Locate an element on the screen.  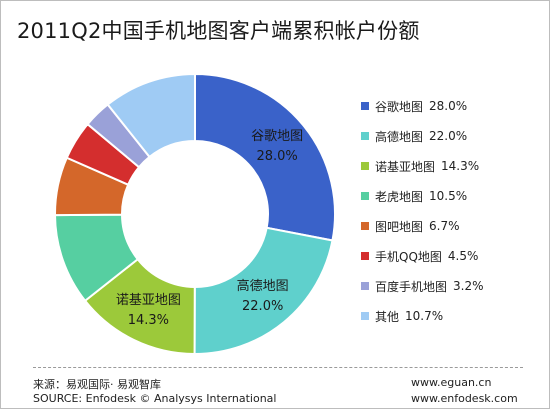
legend-item-3: 老虎地图 10.5% is located at coordinates (422, 196).